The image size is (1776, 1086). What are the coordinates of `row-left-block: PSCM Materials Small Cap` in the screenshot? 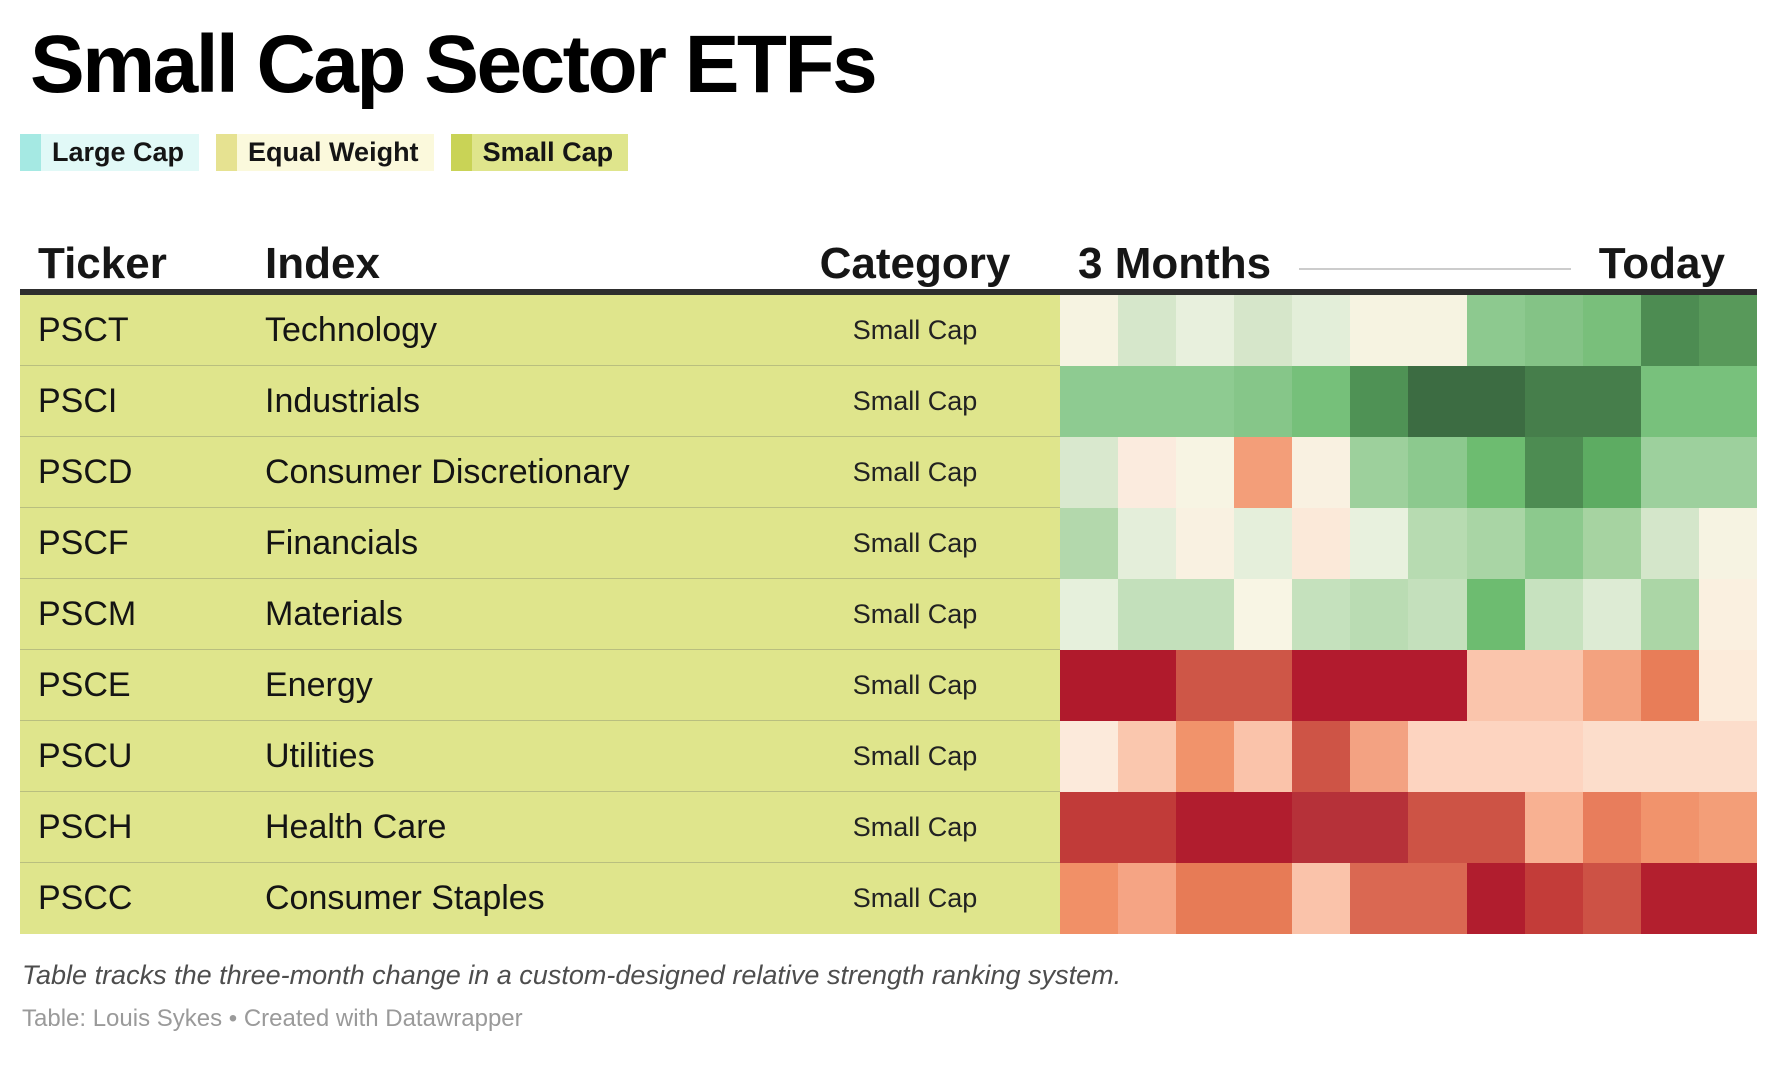 It's located at (540, 615).